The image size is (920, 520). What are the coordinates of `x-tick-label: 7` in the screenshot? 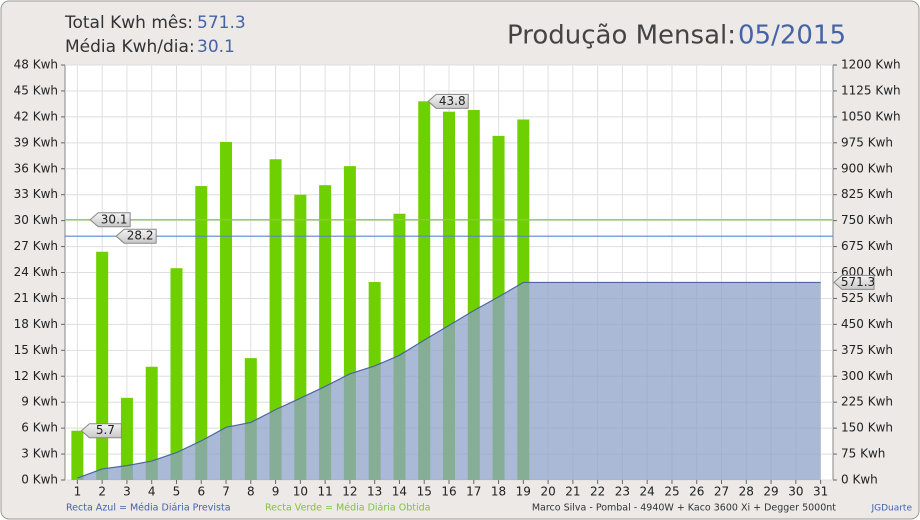 It's located at (226, 492).